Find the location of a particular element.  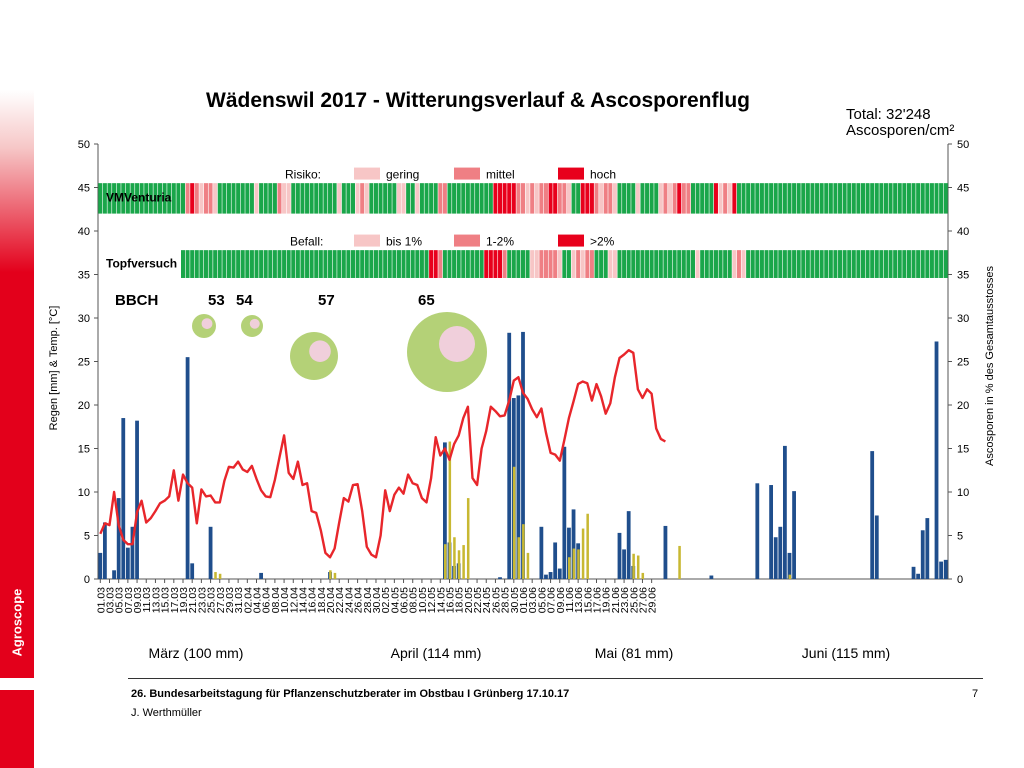

infection-legend-swatch is located at coordinates (467, 240).